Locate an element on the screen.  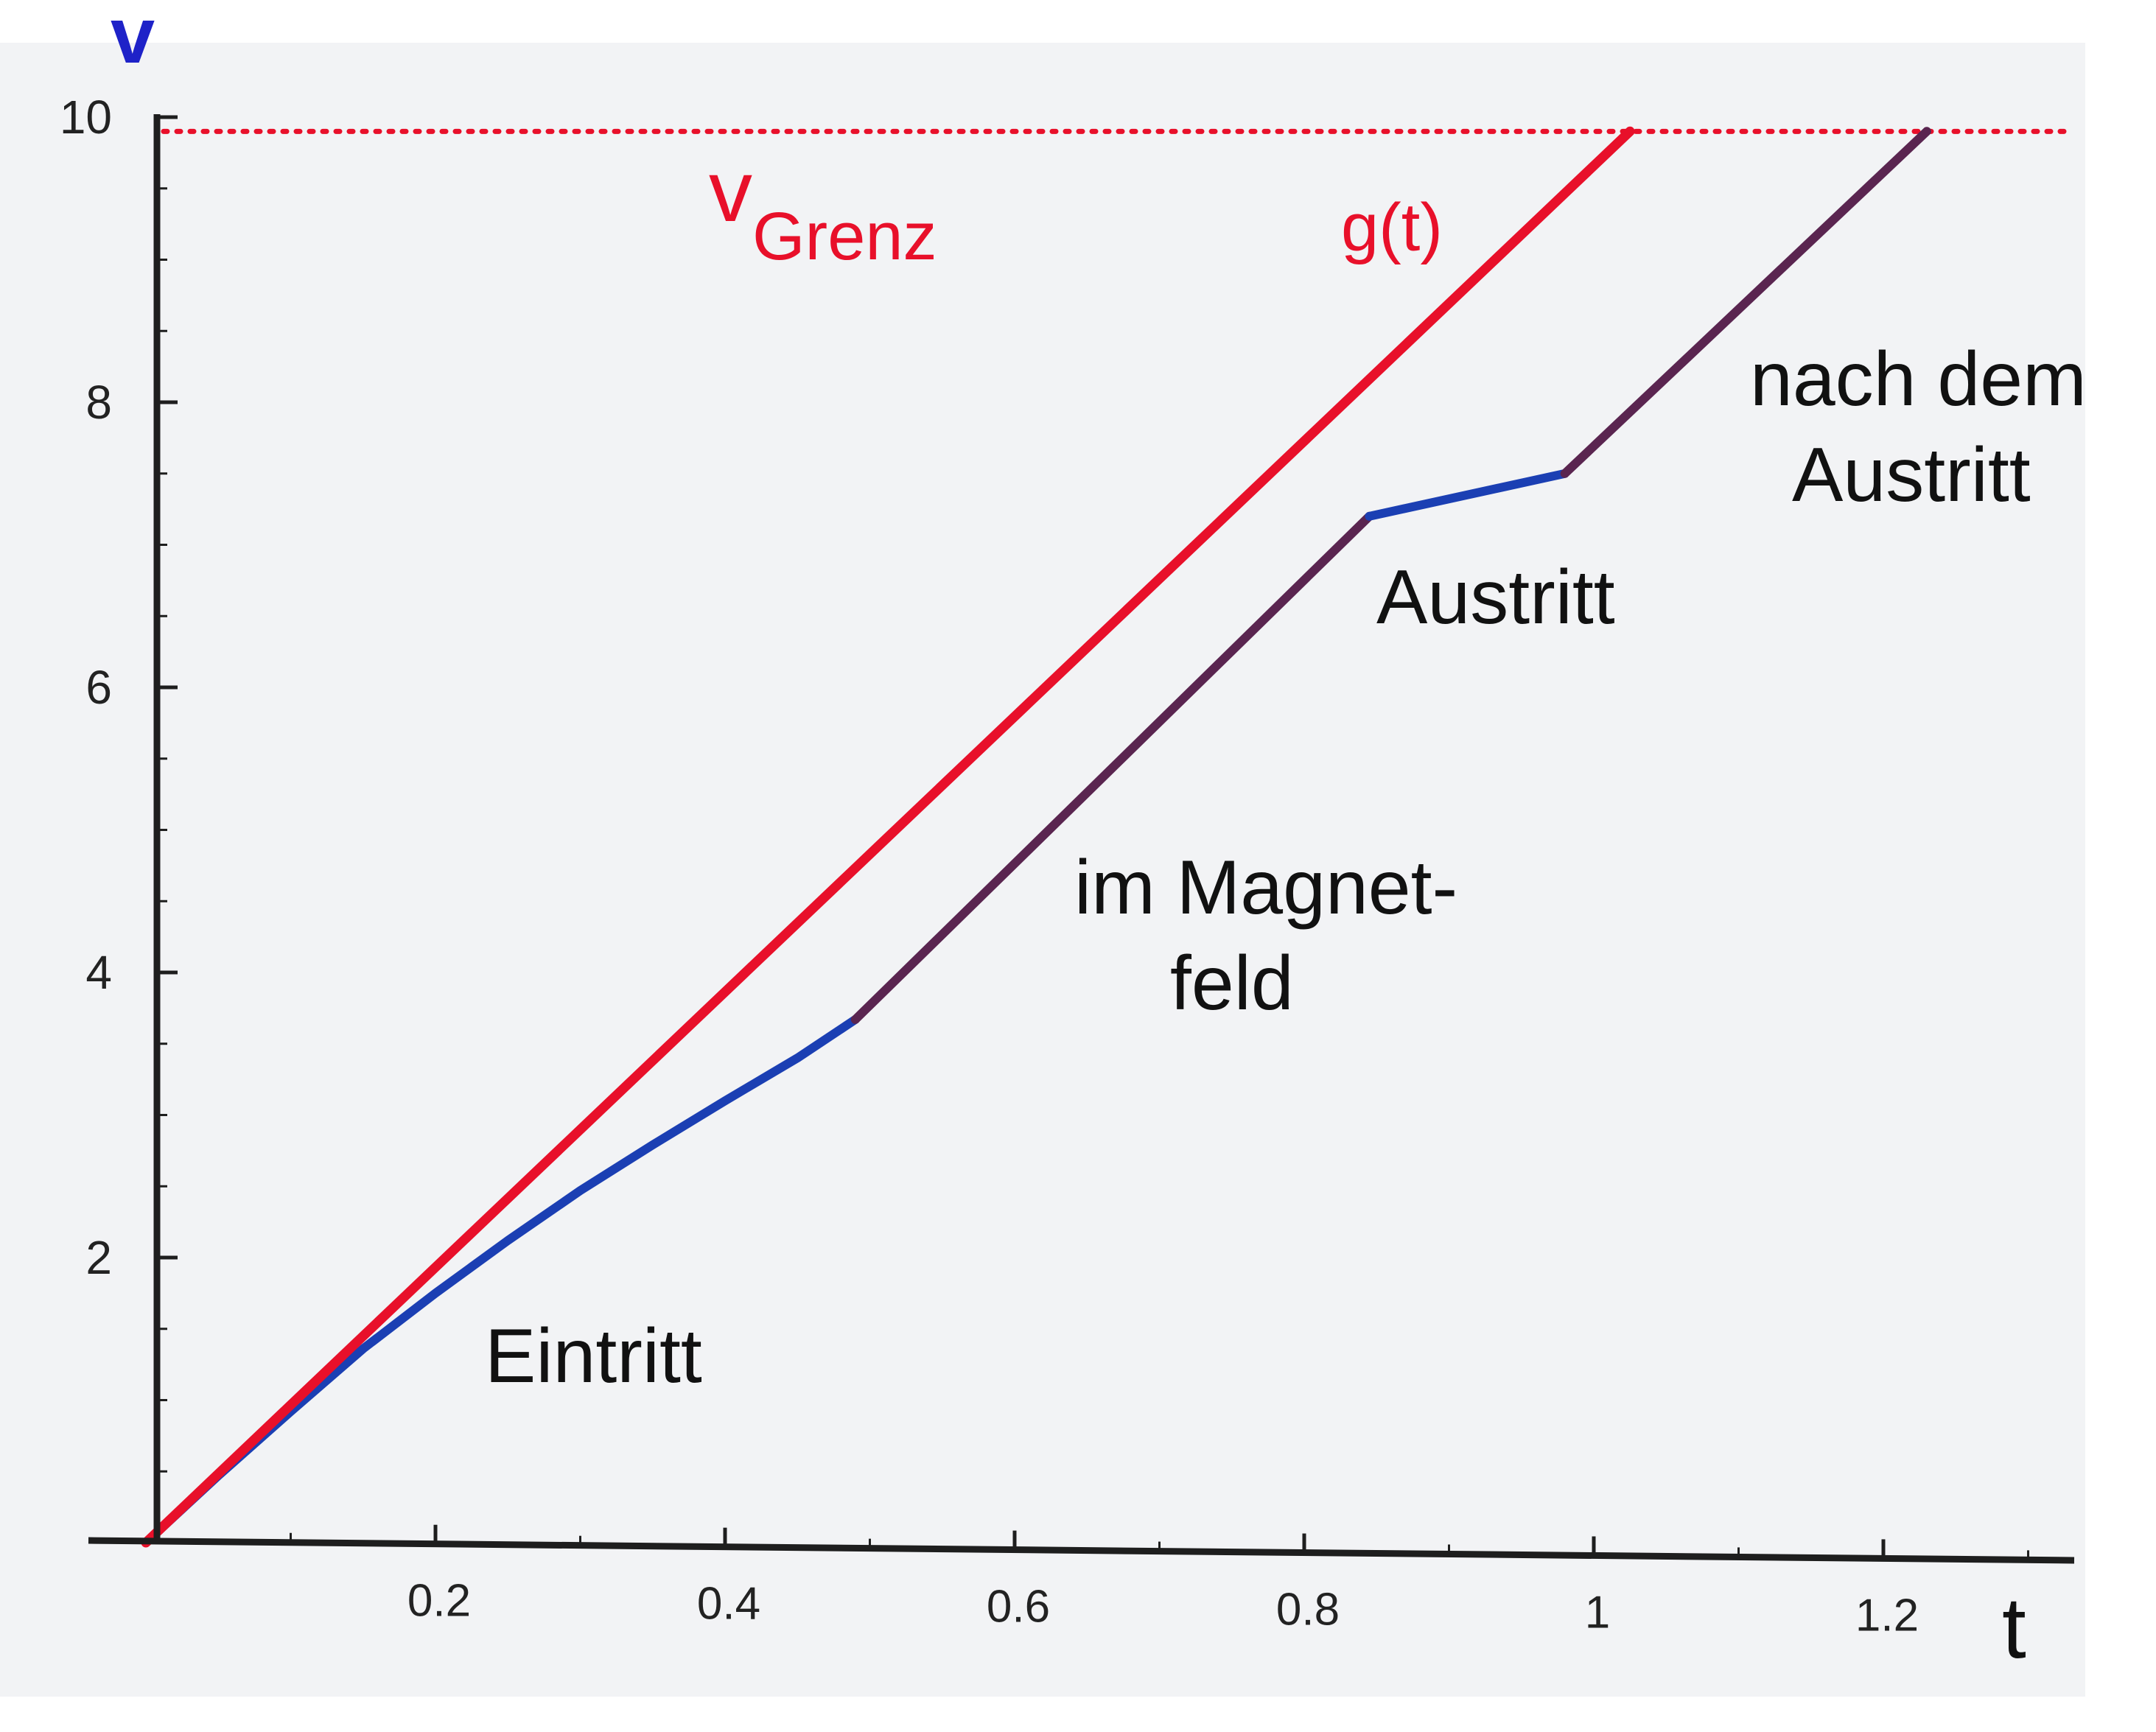
y-tick-label: 6 is located at coordinates (98, 687).